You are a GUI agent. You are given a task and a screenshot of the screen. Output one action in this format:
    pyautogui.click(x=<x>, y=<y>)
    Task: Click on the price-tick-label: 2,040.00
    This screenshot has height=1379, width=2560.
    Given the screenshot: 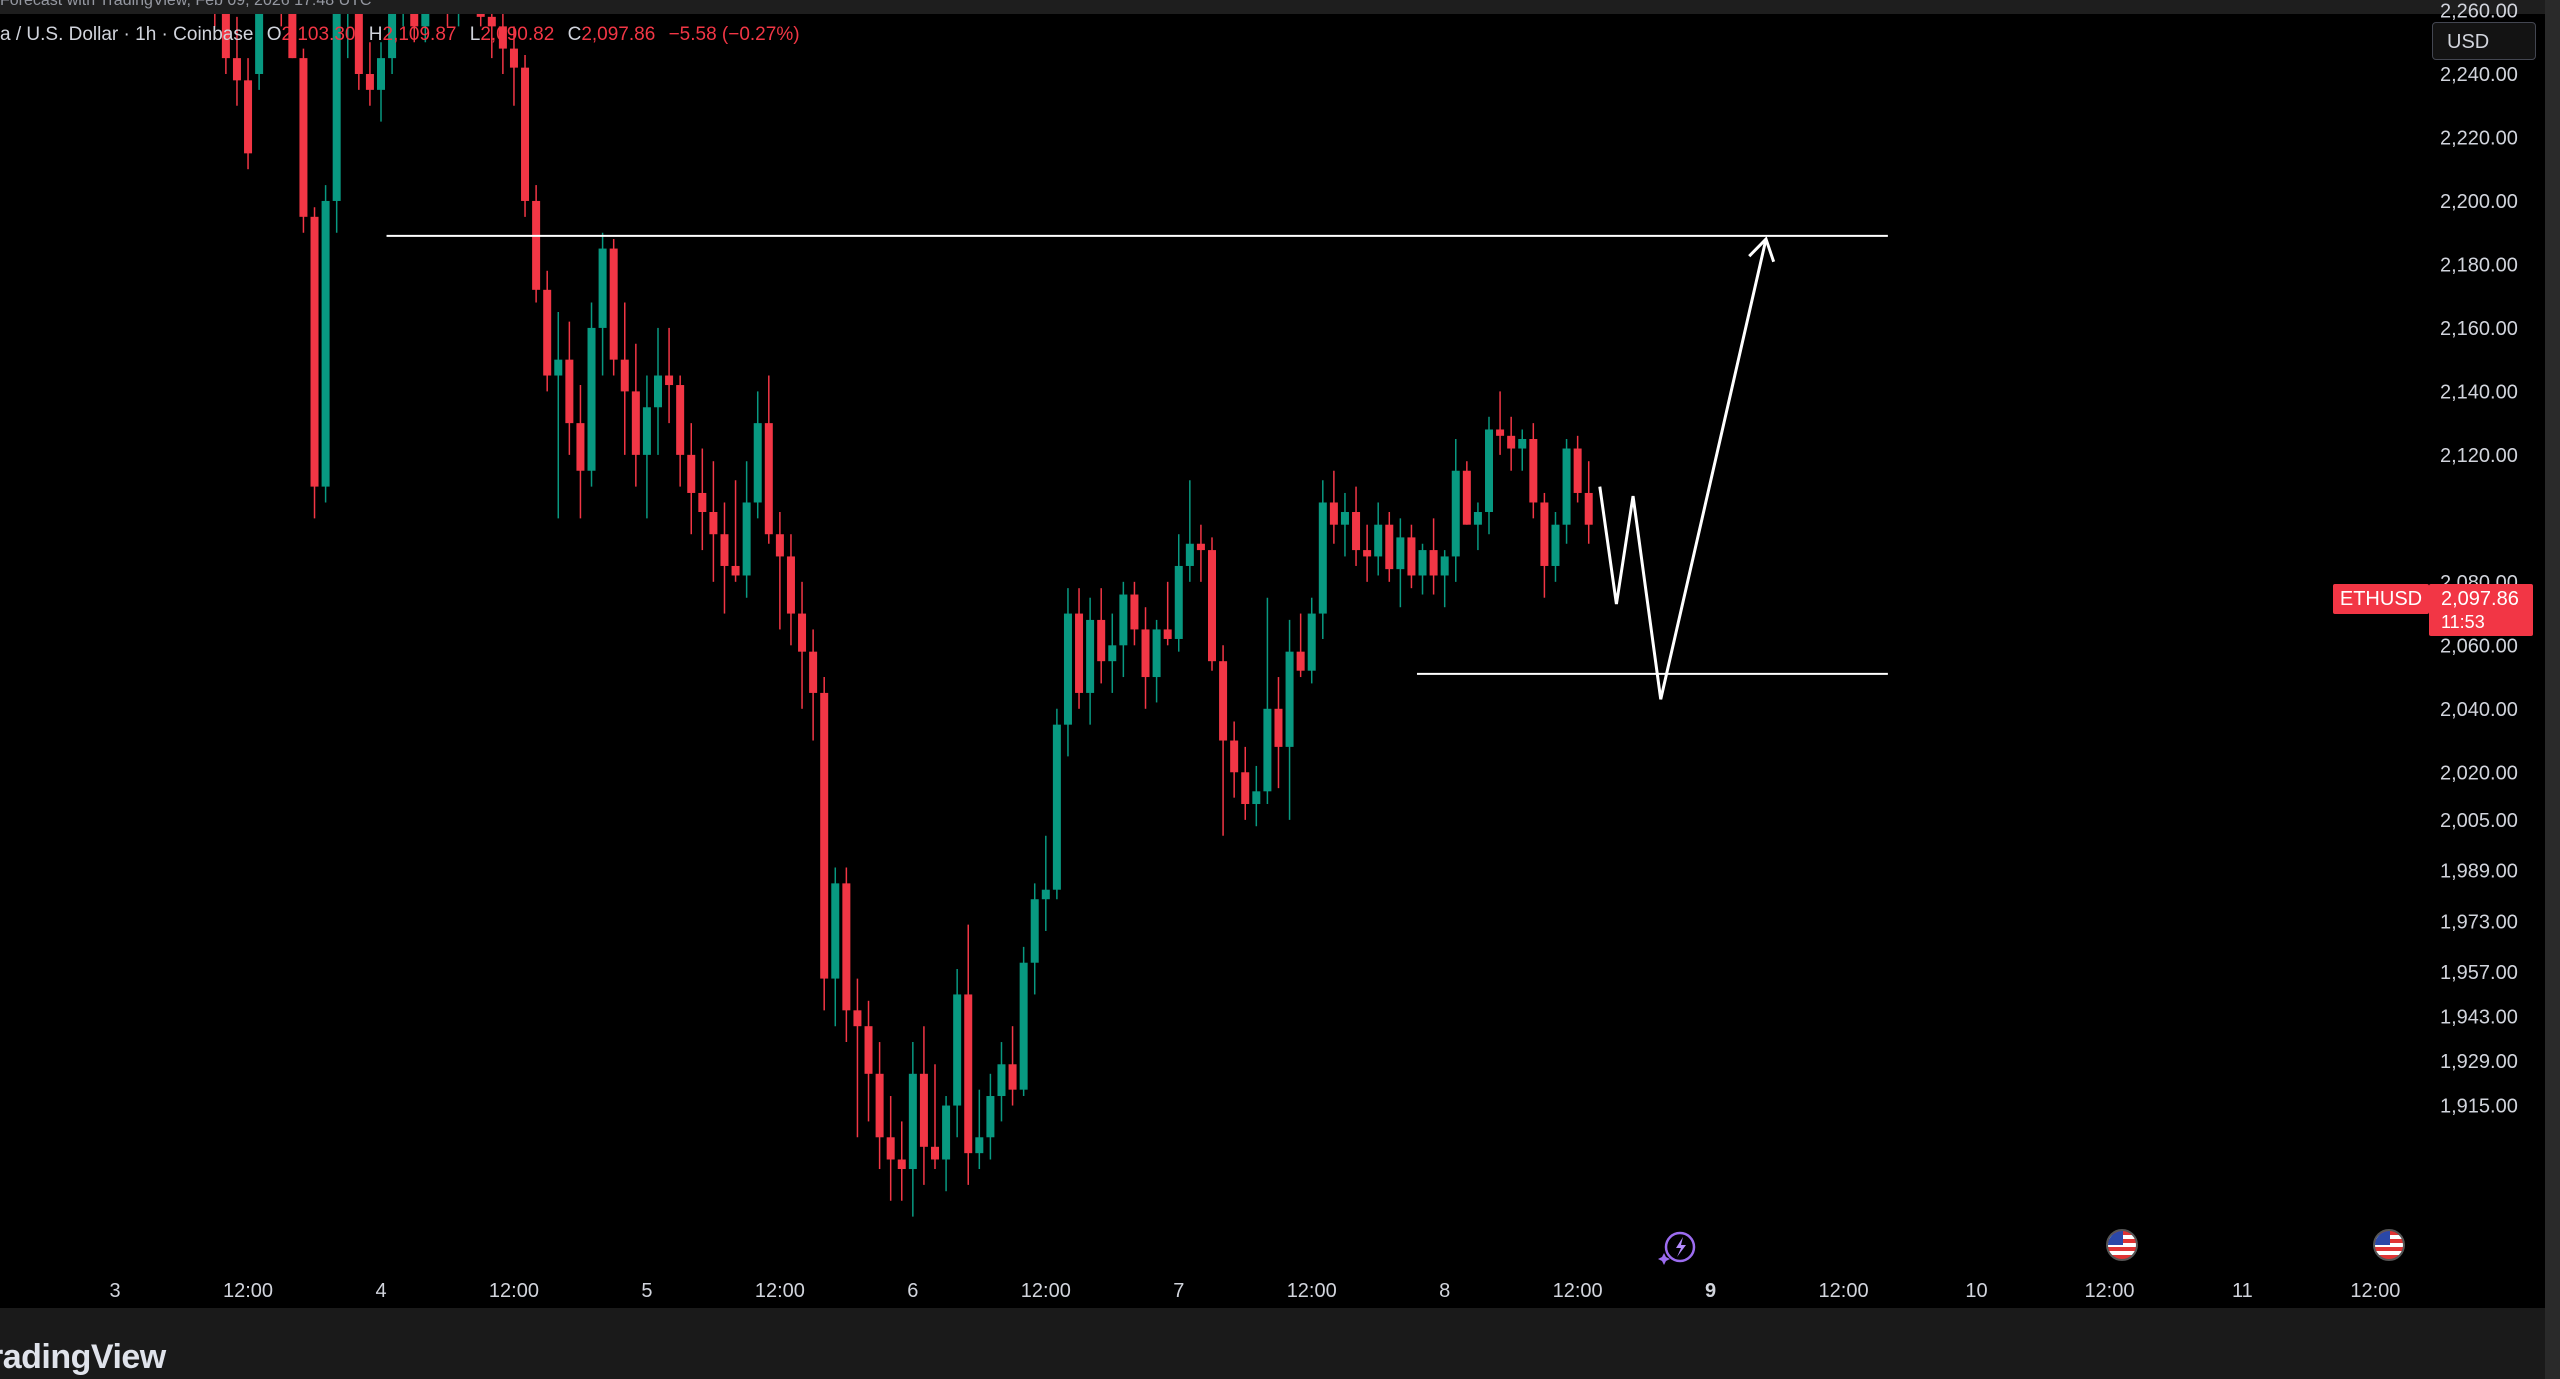 What is the action you would take?
    pyautogui.click(x=2479, y=710)
    